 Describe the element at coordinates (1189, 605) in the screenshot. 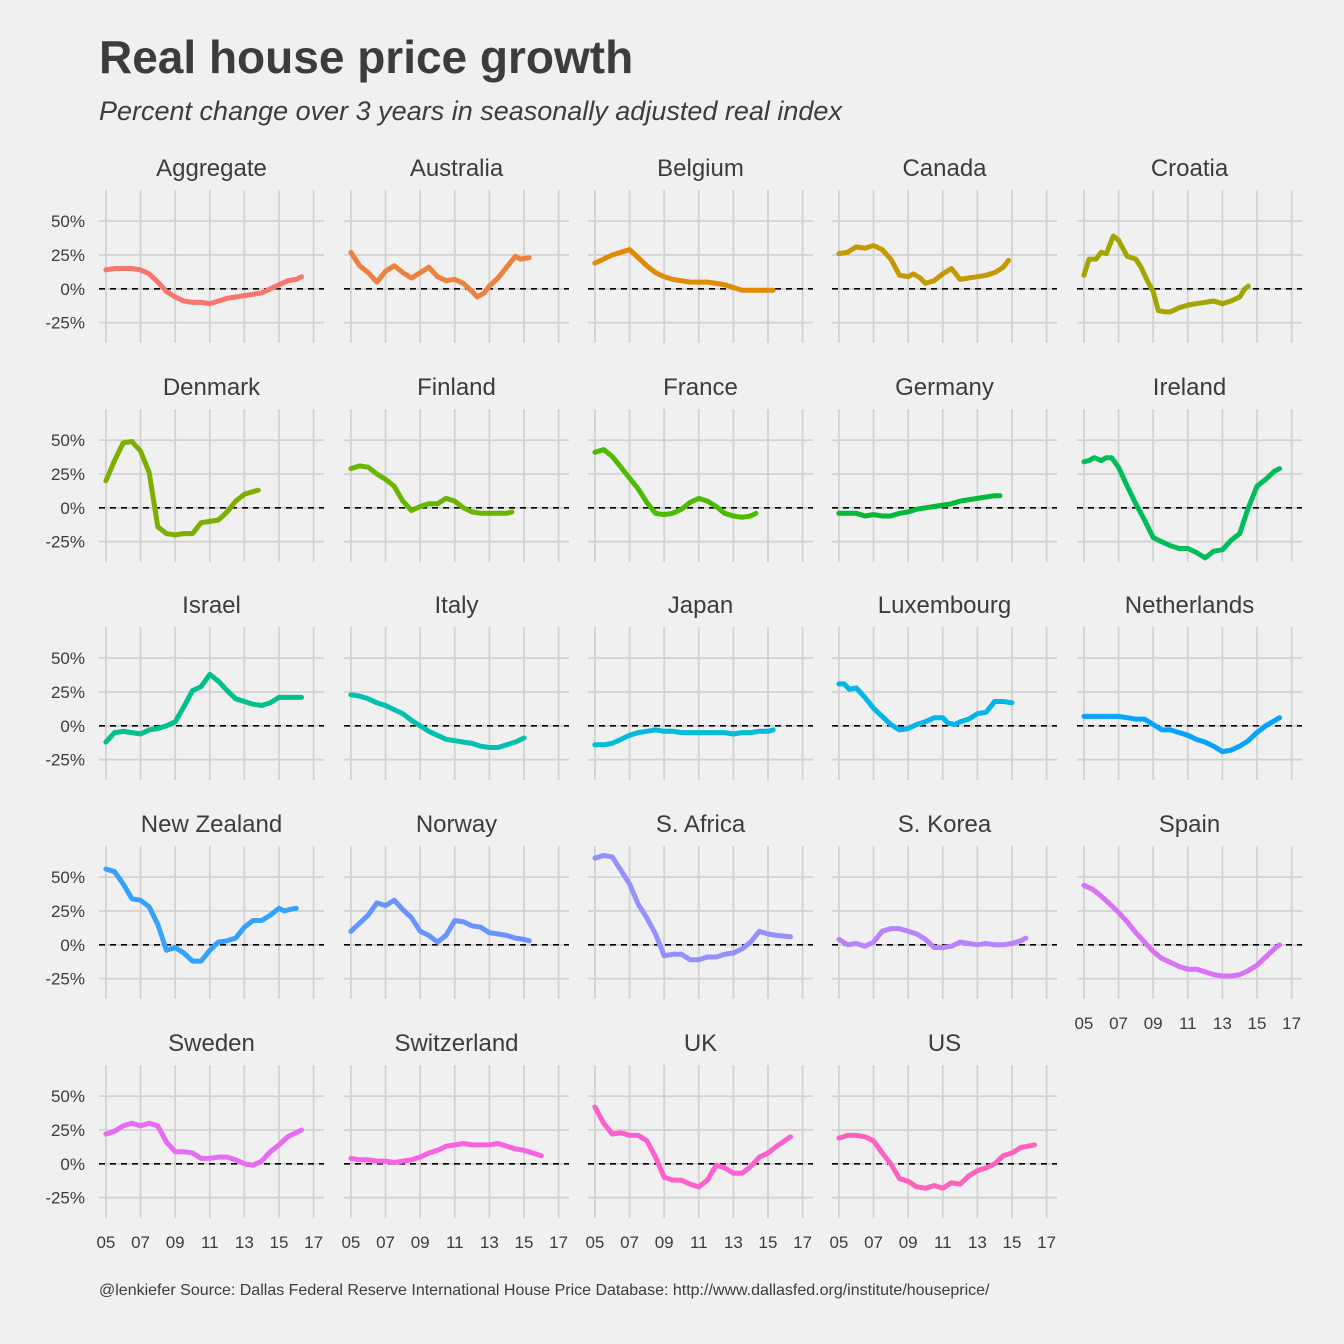

I see `facet-title: Netherlands` at that location.